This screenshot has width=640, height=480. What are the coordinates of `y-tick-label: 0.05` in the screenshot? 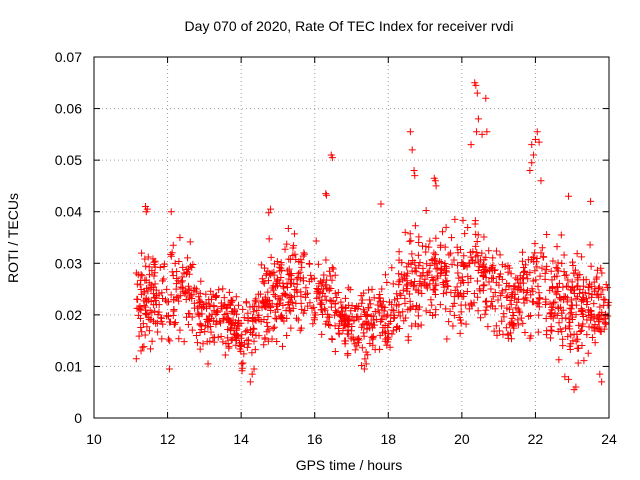 It's located at (68, 160).